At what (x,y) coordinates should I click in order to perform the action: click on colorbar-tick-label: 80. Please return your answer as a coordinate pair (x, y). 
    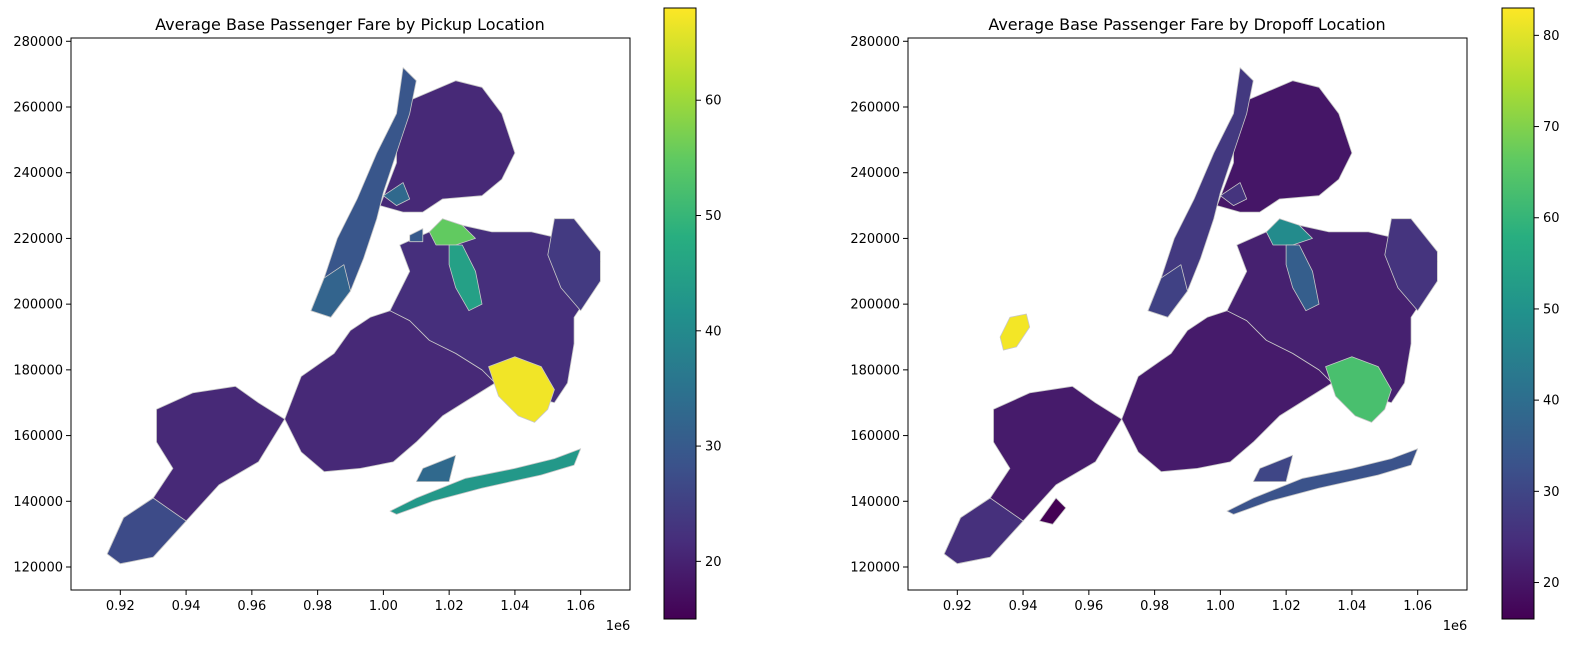
    Looking at the image, I should click on (1551, 36).